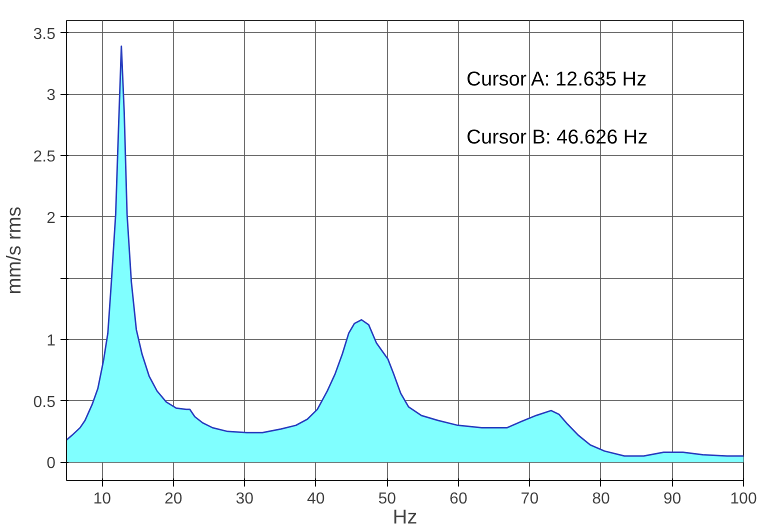  What do you see at coordinates (387, 499) in the screenshot?
I see `x-tick-label: 50` at bounding box center [387, 499].